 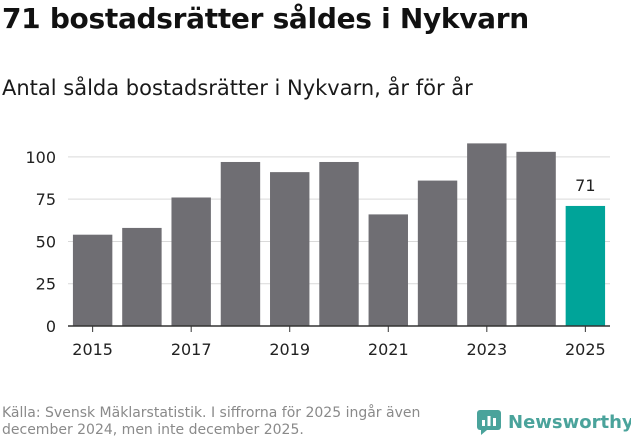 What do you see at coordinates (569, 422) in the screenshot?
I see `brand-name: Newsworthy` at bounding box center [569, 422].